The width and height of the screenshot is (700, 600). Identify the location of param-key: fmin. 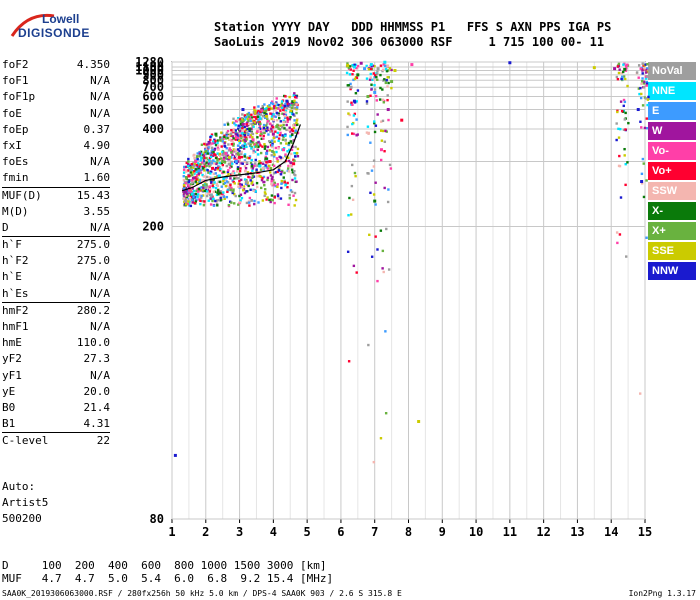
(15, 178).